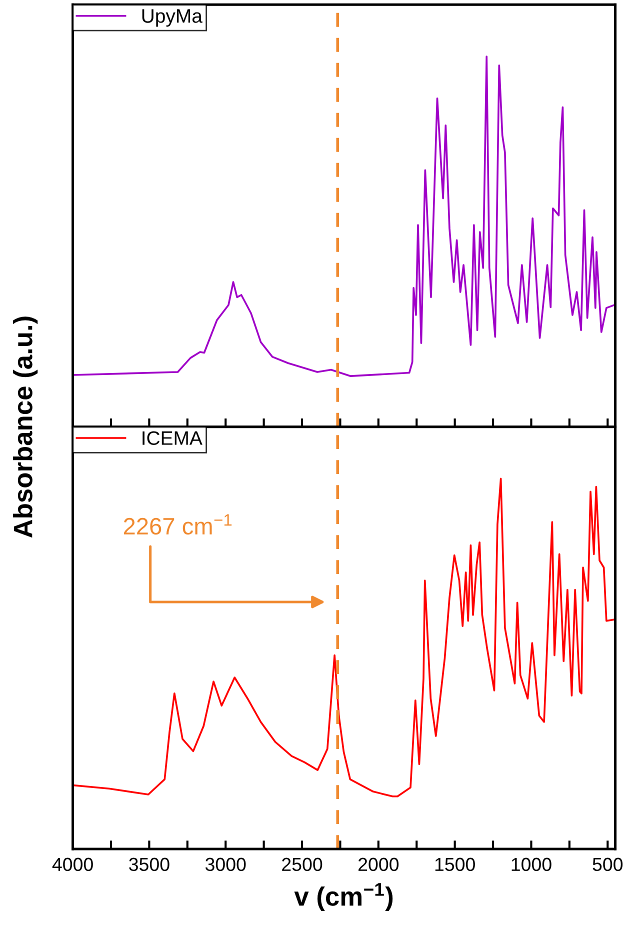  I want to click on x-tick-label: 4000, so click(72, 865).